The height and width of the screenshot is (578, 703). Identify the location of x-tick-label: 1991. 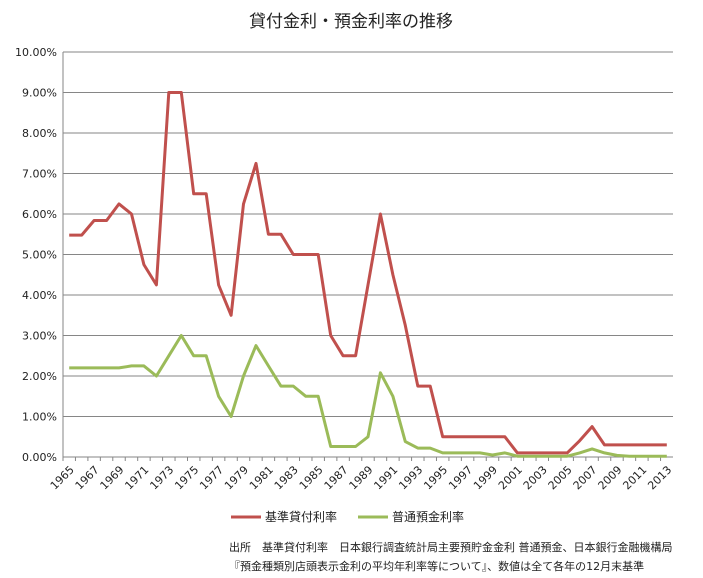
(385, 477).